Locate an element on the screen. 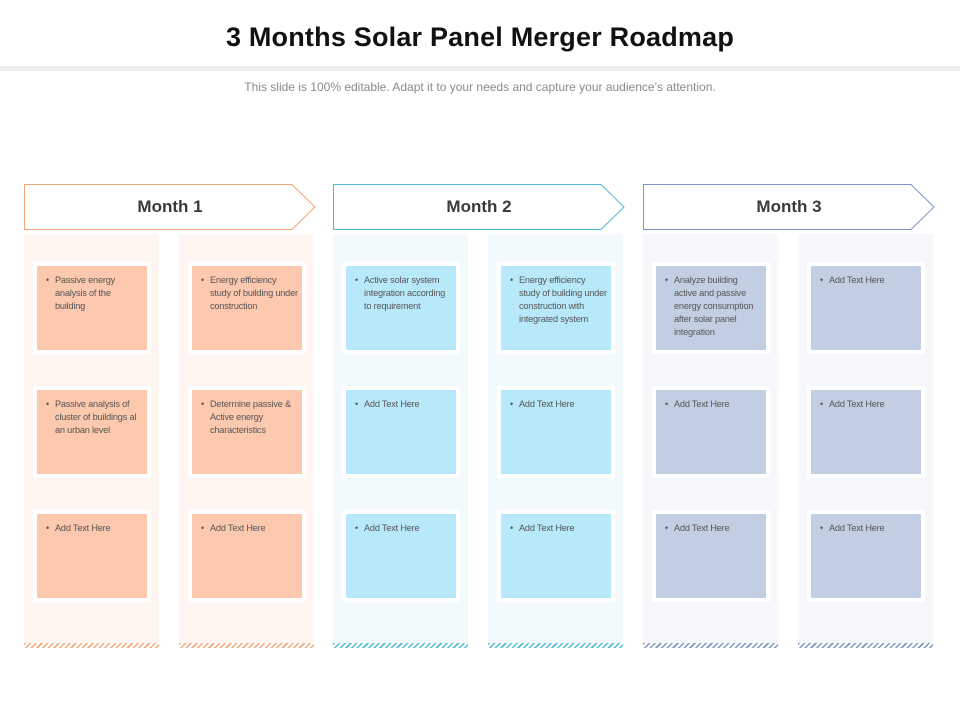 The image size is (960, 720). month-header-arrow: Month 2 is located at coordinates (479, 207).